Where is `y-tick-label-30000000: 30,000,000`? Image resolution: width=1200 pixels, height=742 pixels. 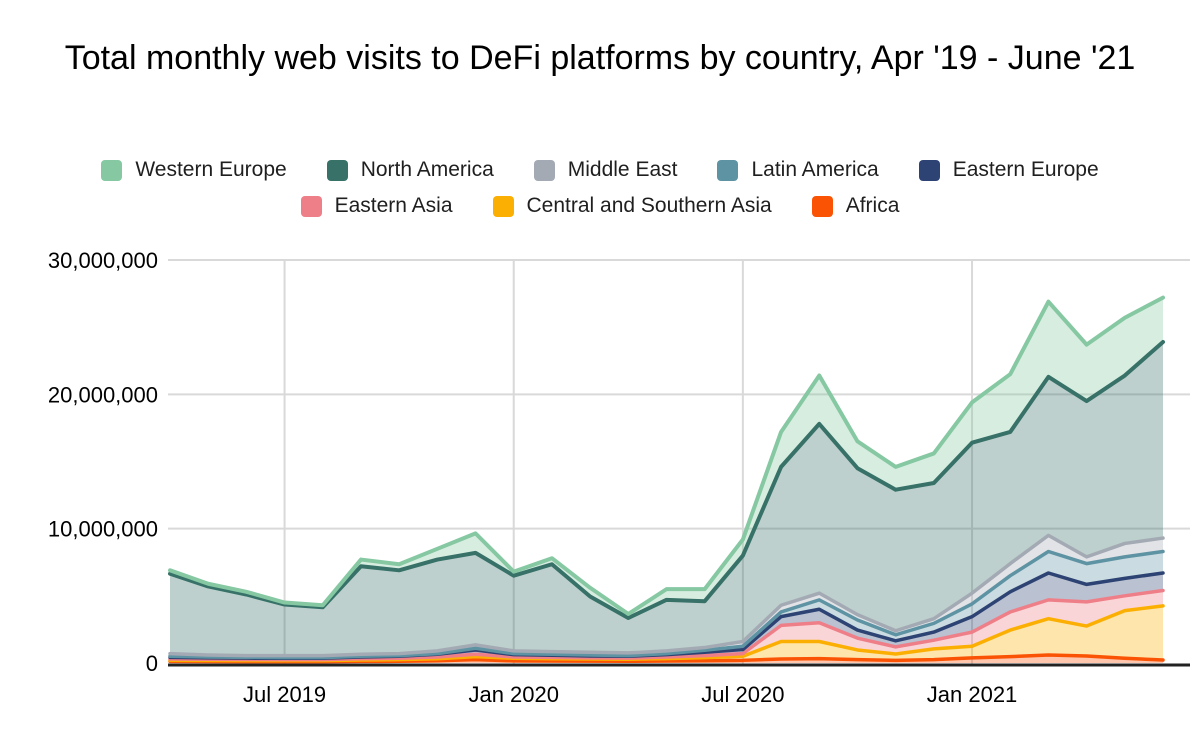 y-tick-label-30000000: 30,000,000 is located at coordinates (103, 260).